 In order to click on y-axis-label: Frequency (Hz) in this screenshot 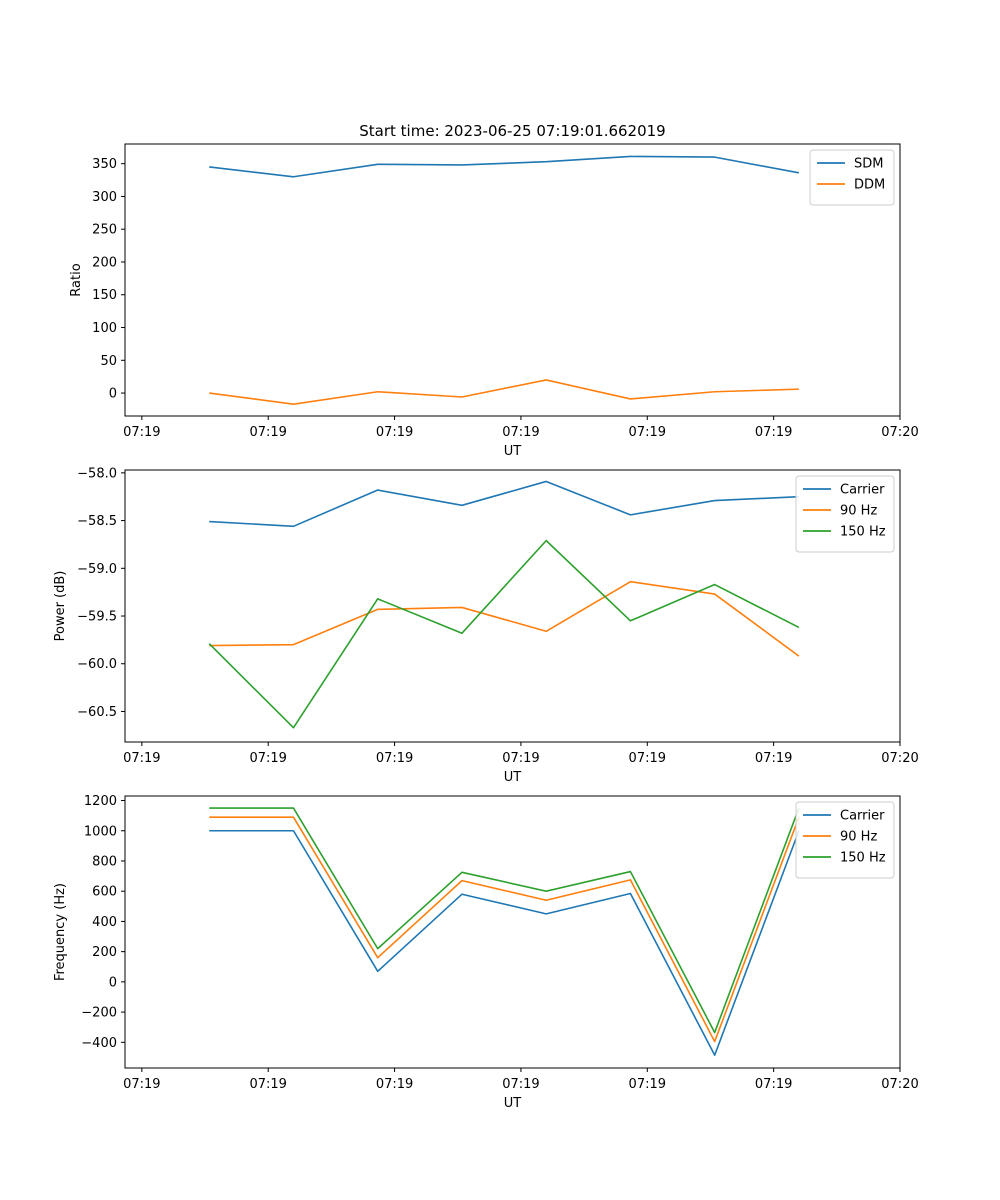, I will do `click(60, 932)`.